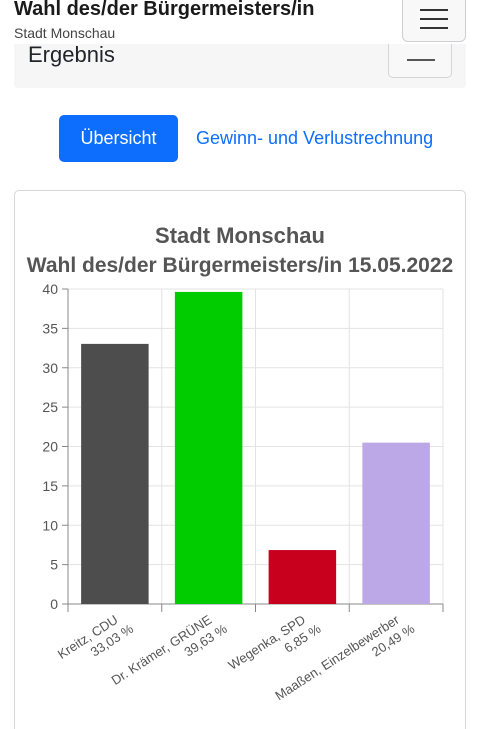 This screenshot has height=729, width=480. What do you see at coordinates (50, 368) in the screenshot?
I see `y-tick-label: 30` at bounding box center [50, 368].